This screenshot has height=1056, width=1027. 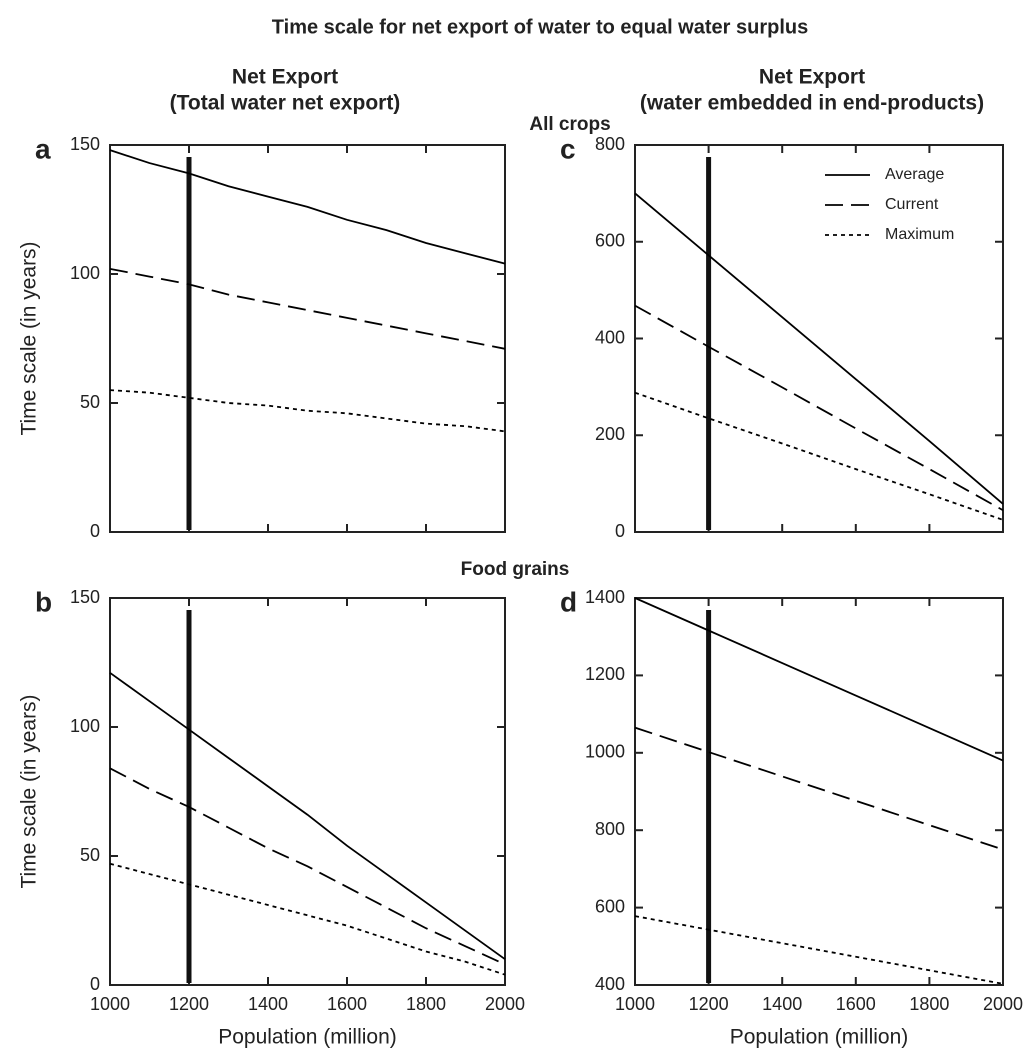 I want to click on panel-label: b, so click(x=43, y=601).